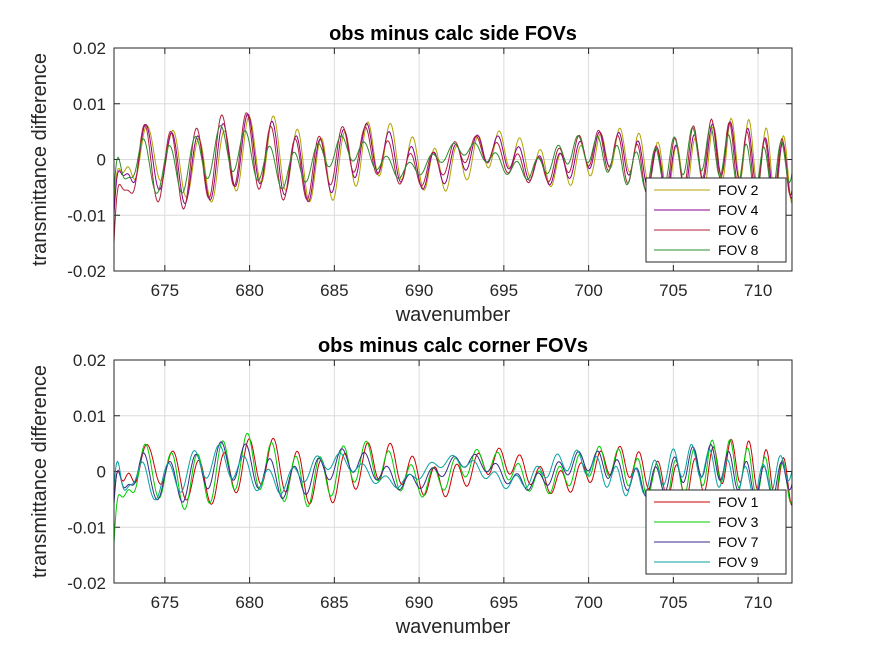  Describe the element at coordinates (738, 502) in the screenshot. I see `legend-entry: FOV 1` at that location.